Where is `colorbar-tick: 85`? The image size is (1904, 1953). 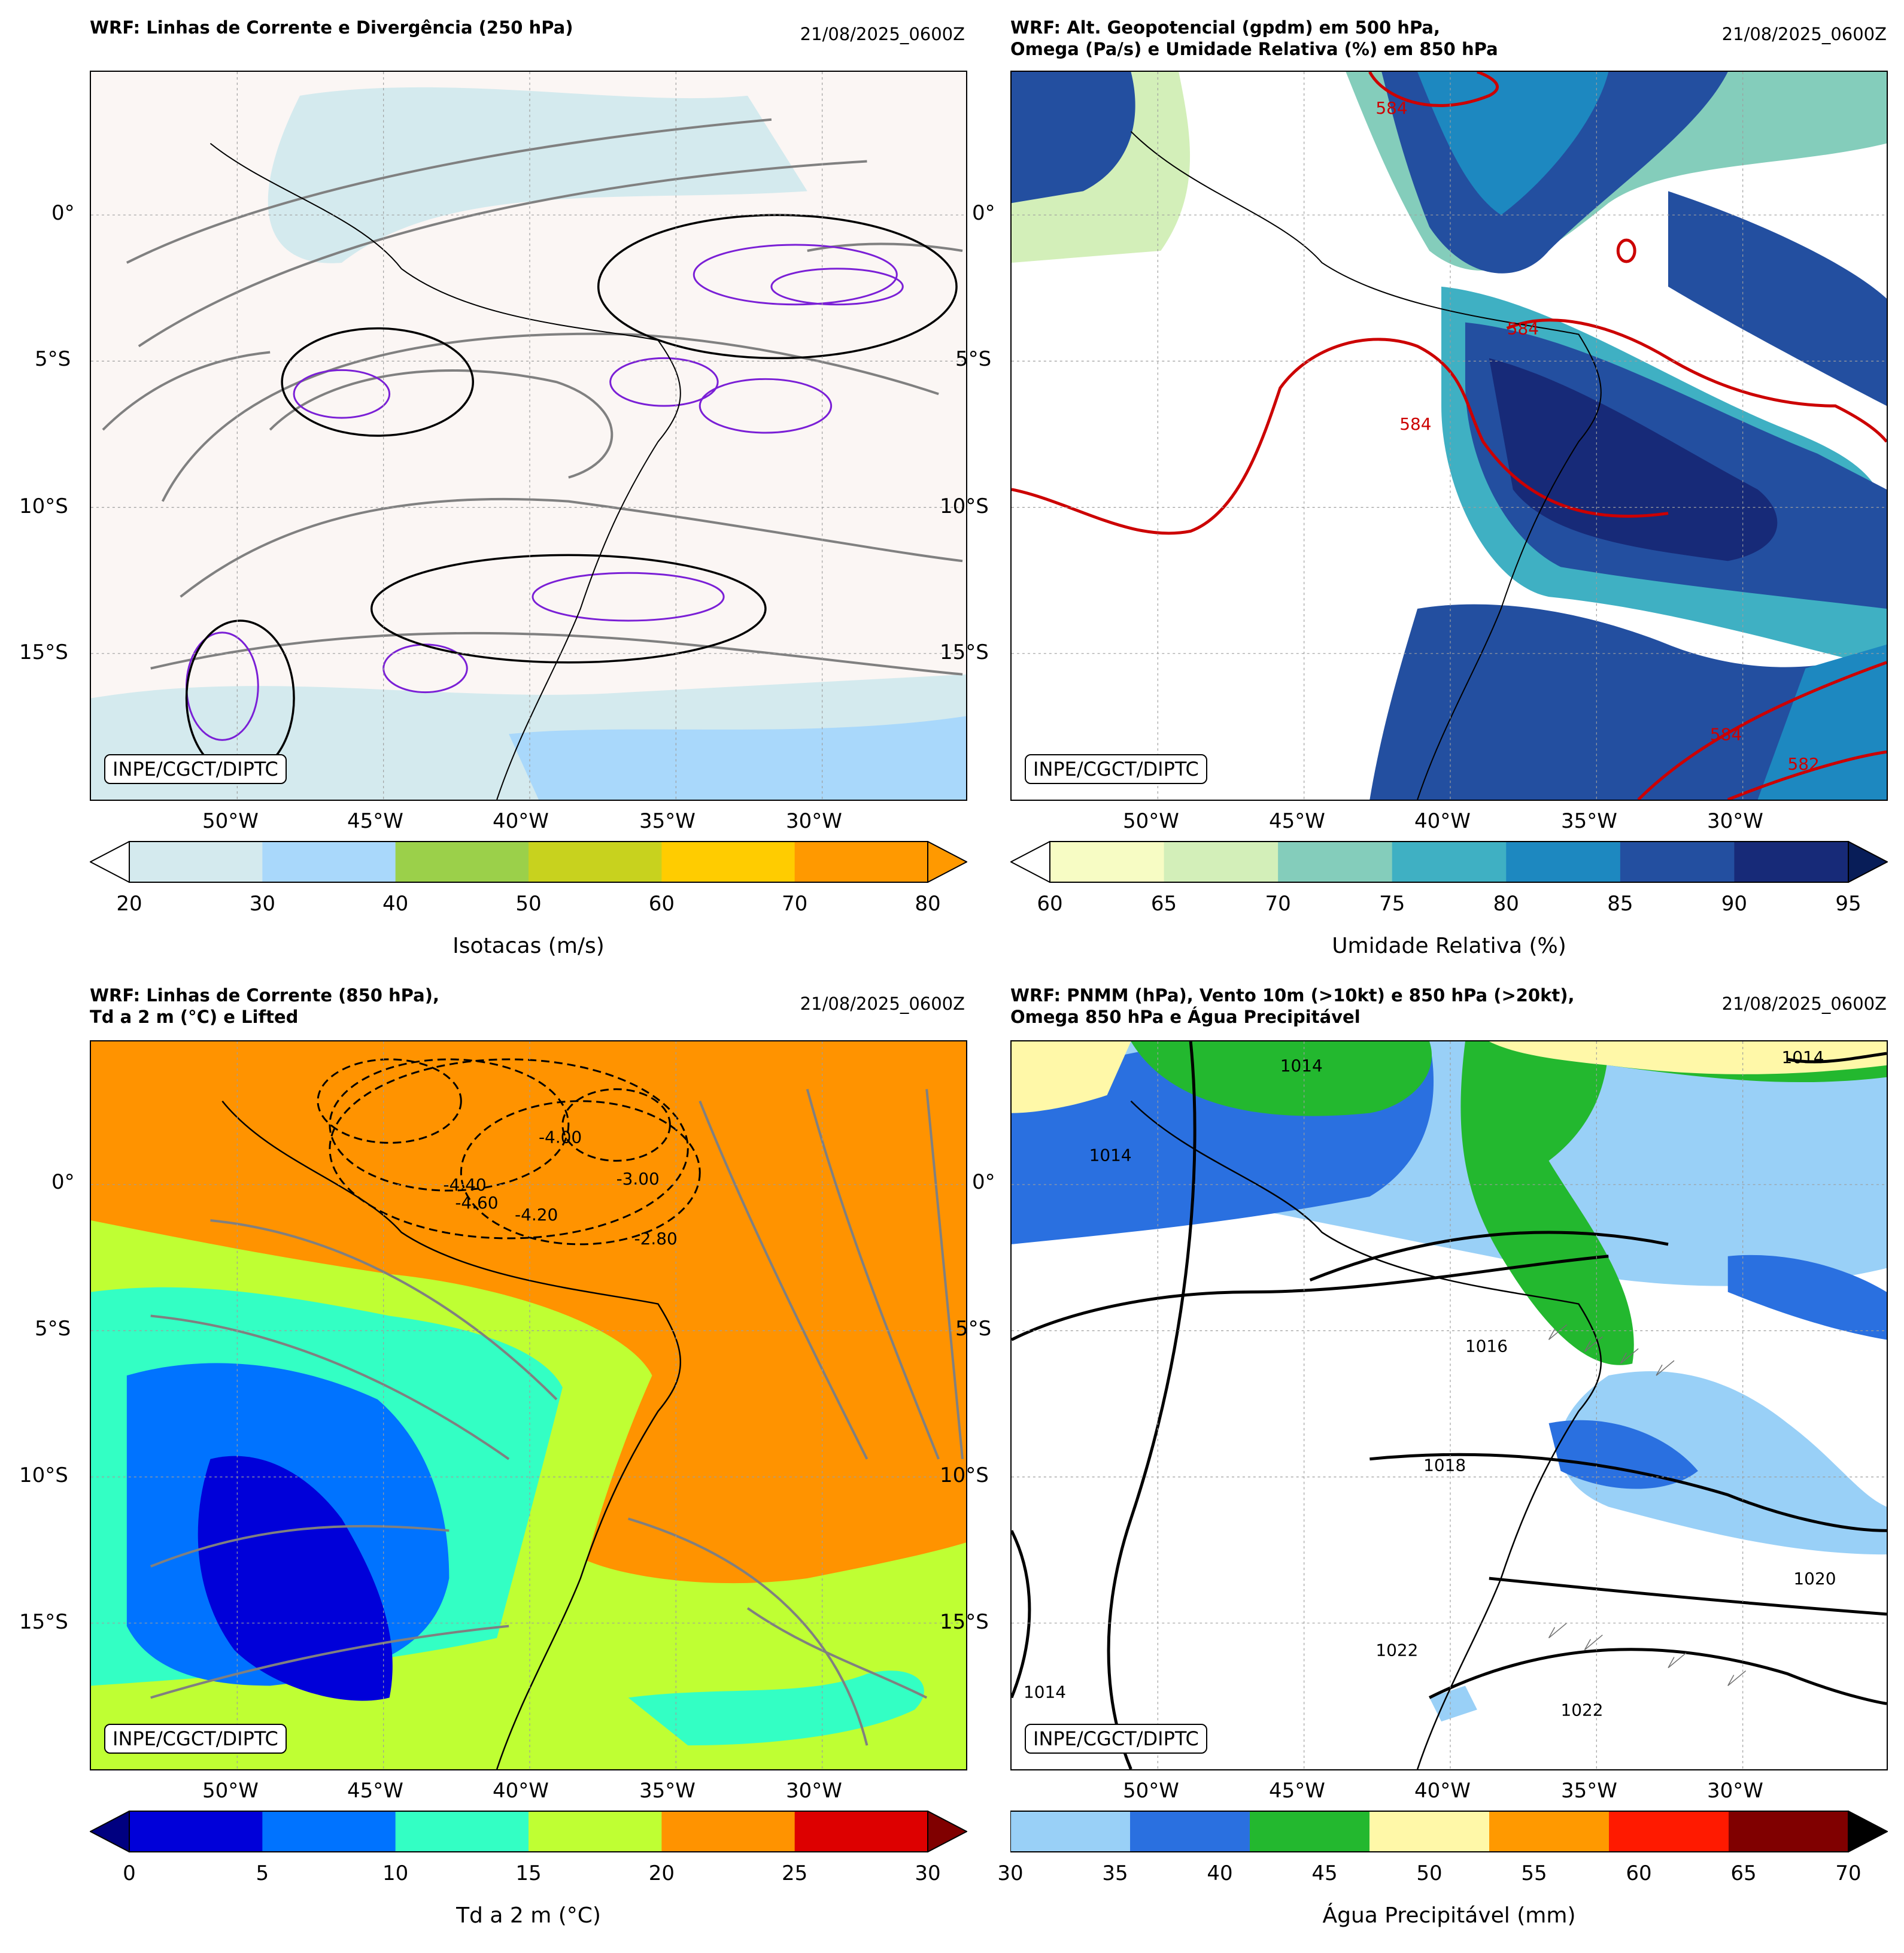
colorbar-tick: 85 is located at coordinates (1620, 904).